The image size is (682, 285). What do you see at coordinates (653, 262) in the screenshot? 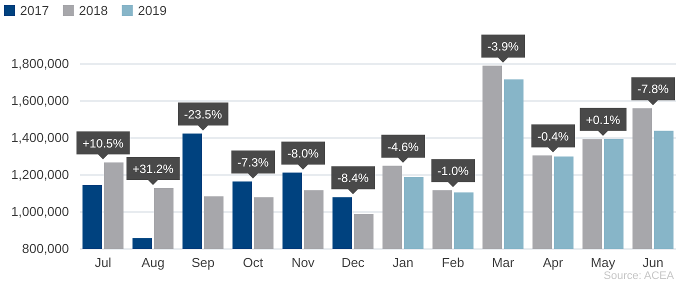
I see `x-tick-label: Jun` at bounding box center [653, 262].